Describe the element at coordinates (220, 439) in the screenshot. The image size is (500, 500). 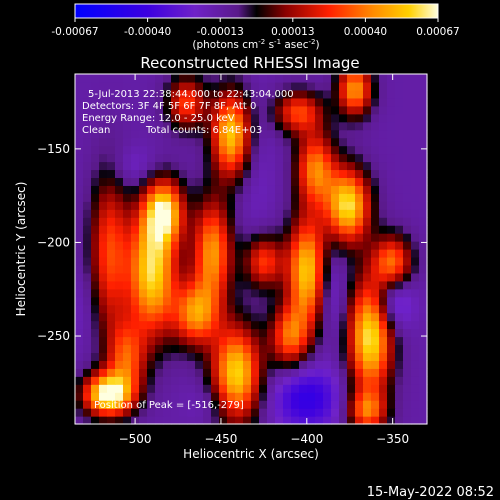
I see `x-tick-label: −450` at that location.